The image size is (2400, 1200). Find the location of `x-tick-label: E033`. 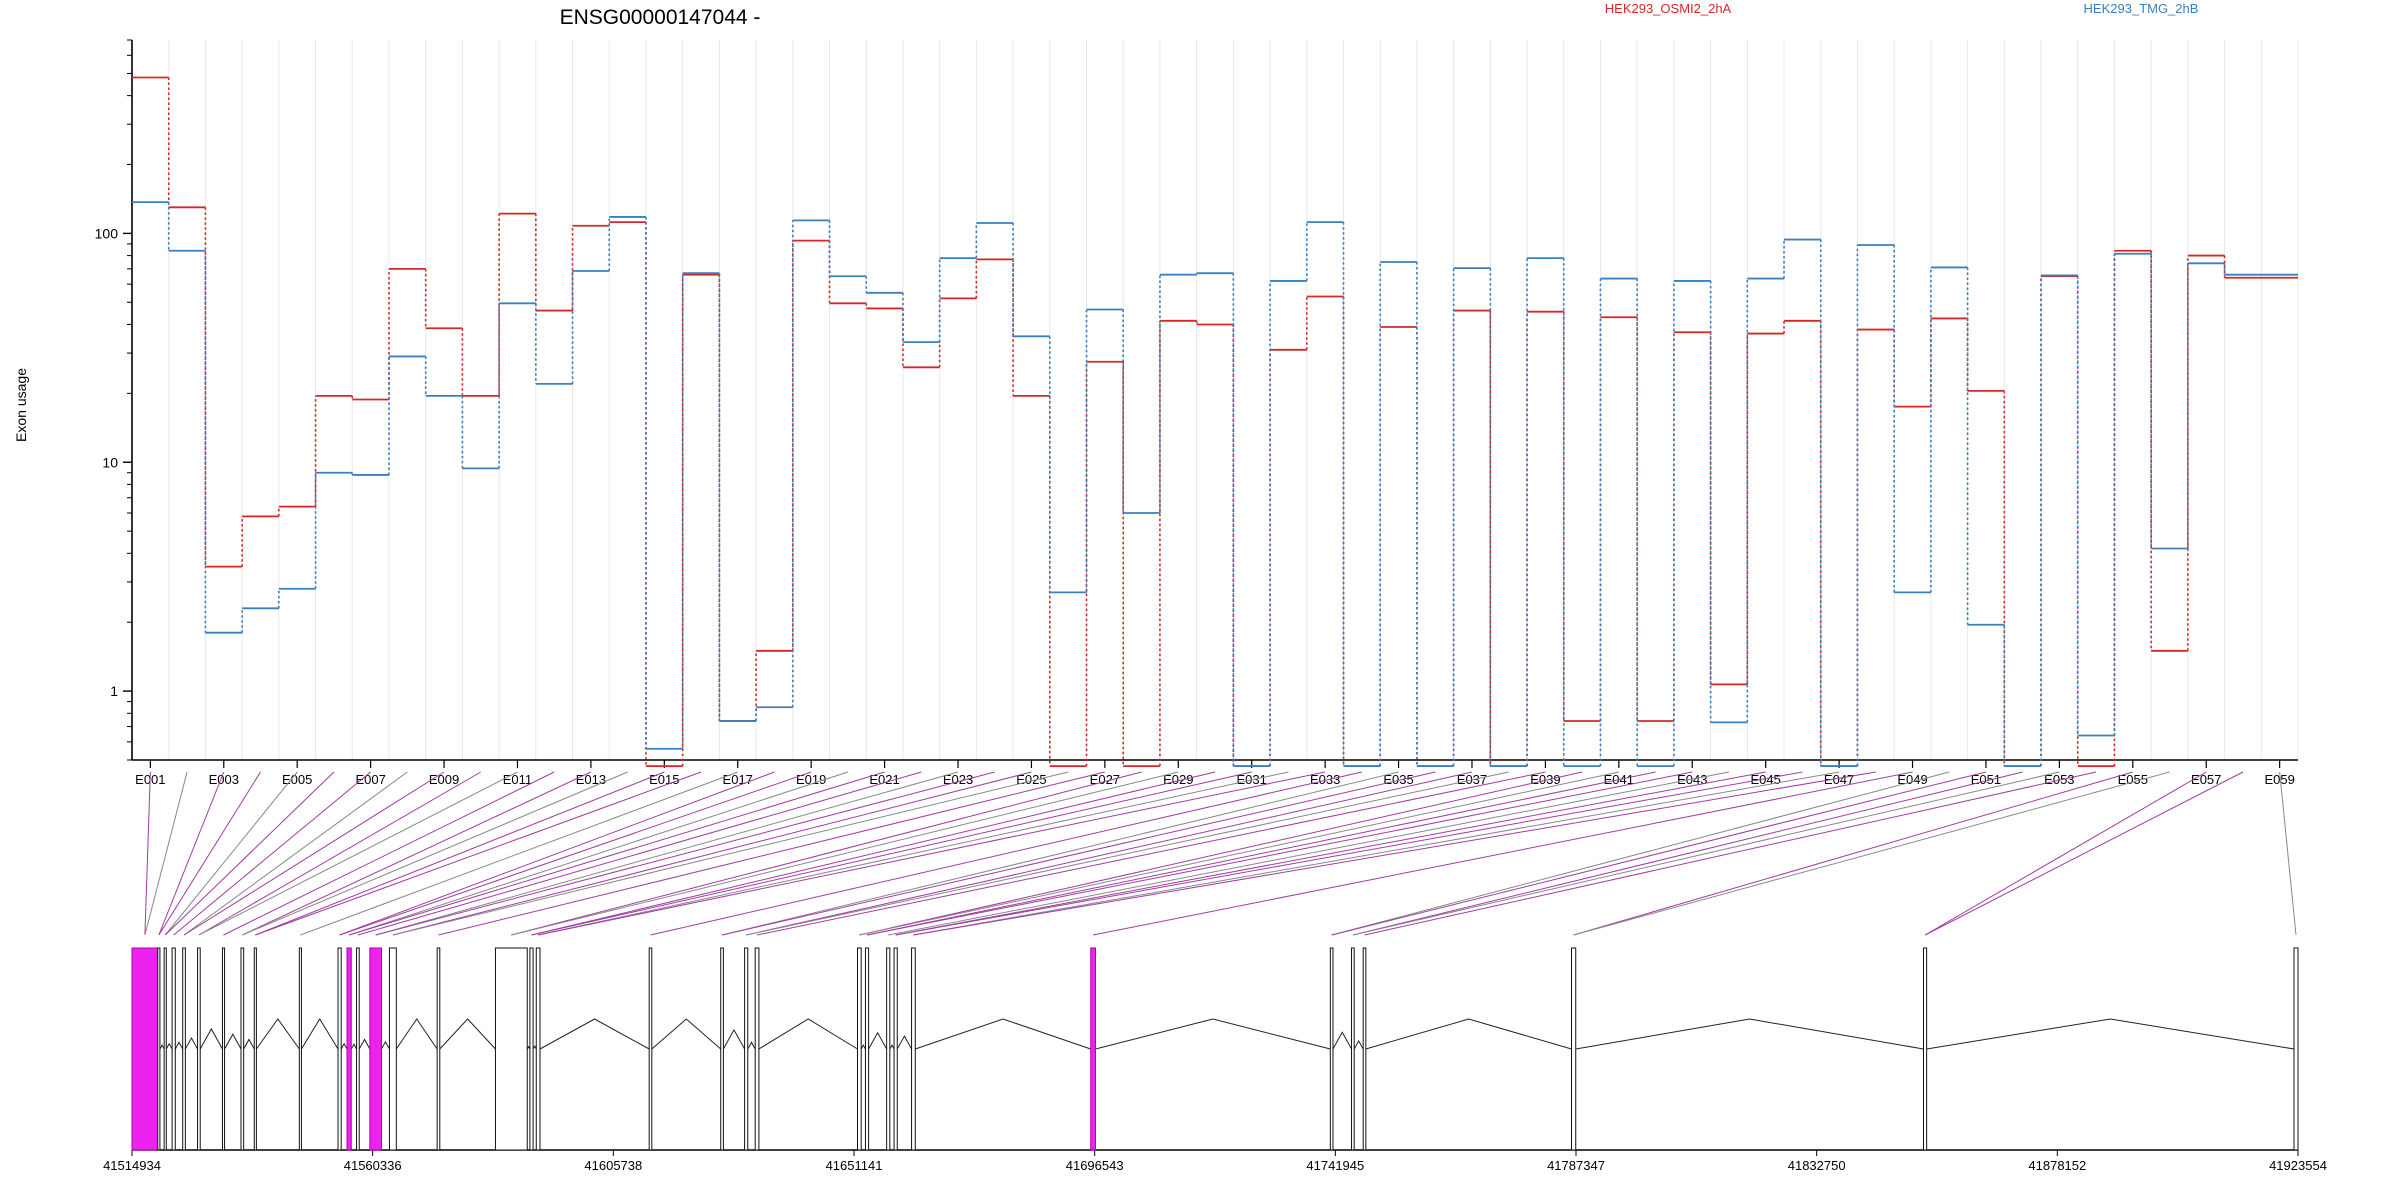

x-tick-label: E033 is located at coordinates (1325, 779).